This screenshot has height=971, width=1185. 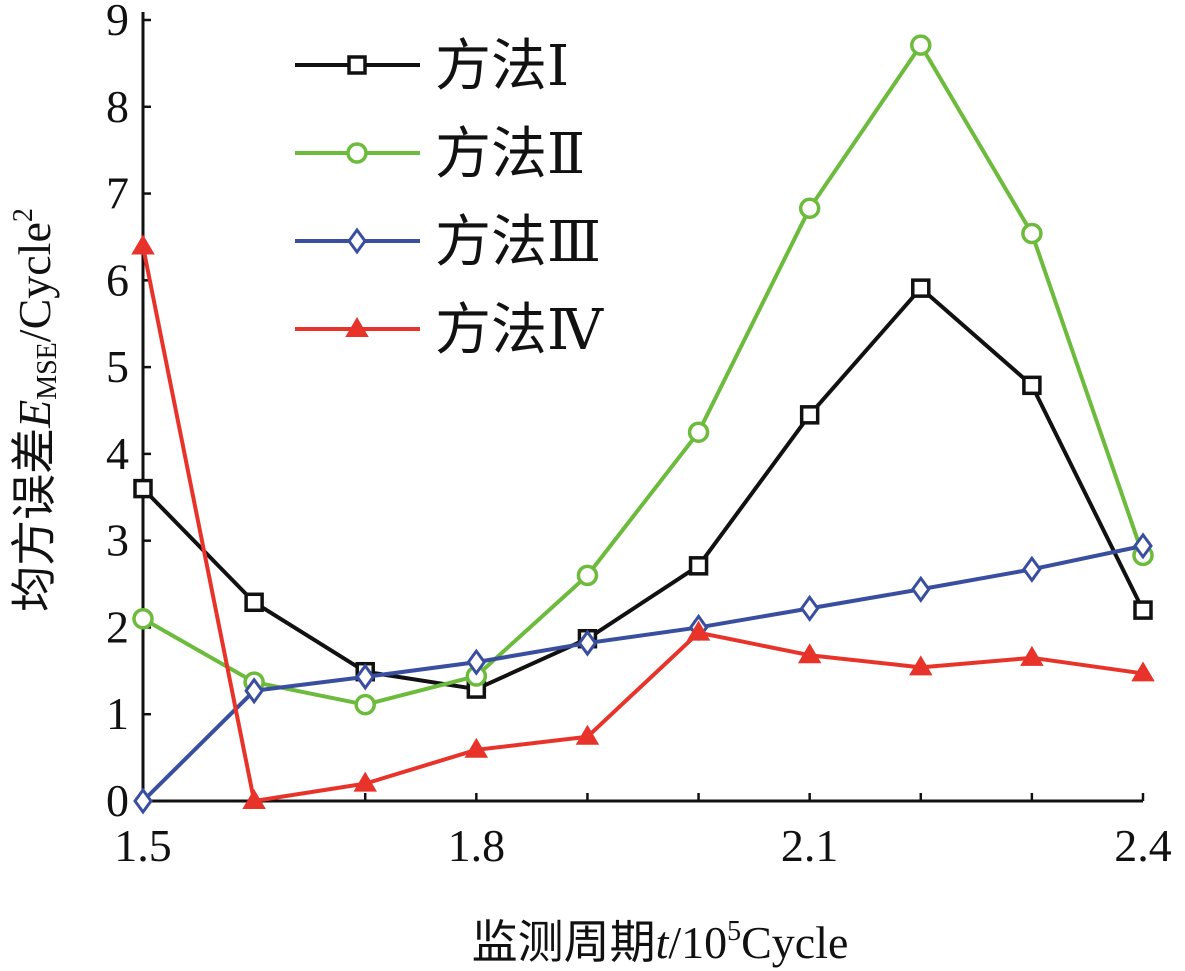 I want to click on legend-item: 方法Ⅲ, so click(x=448, y=243).